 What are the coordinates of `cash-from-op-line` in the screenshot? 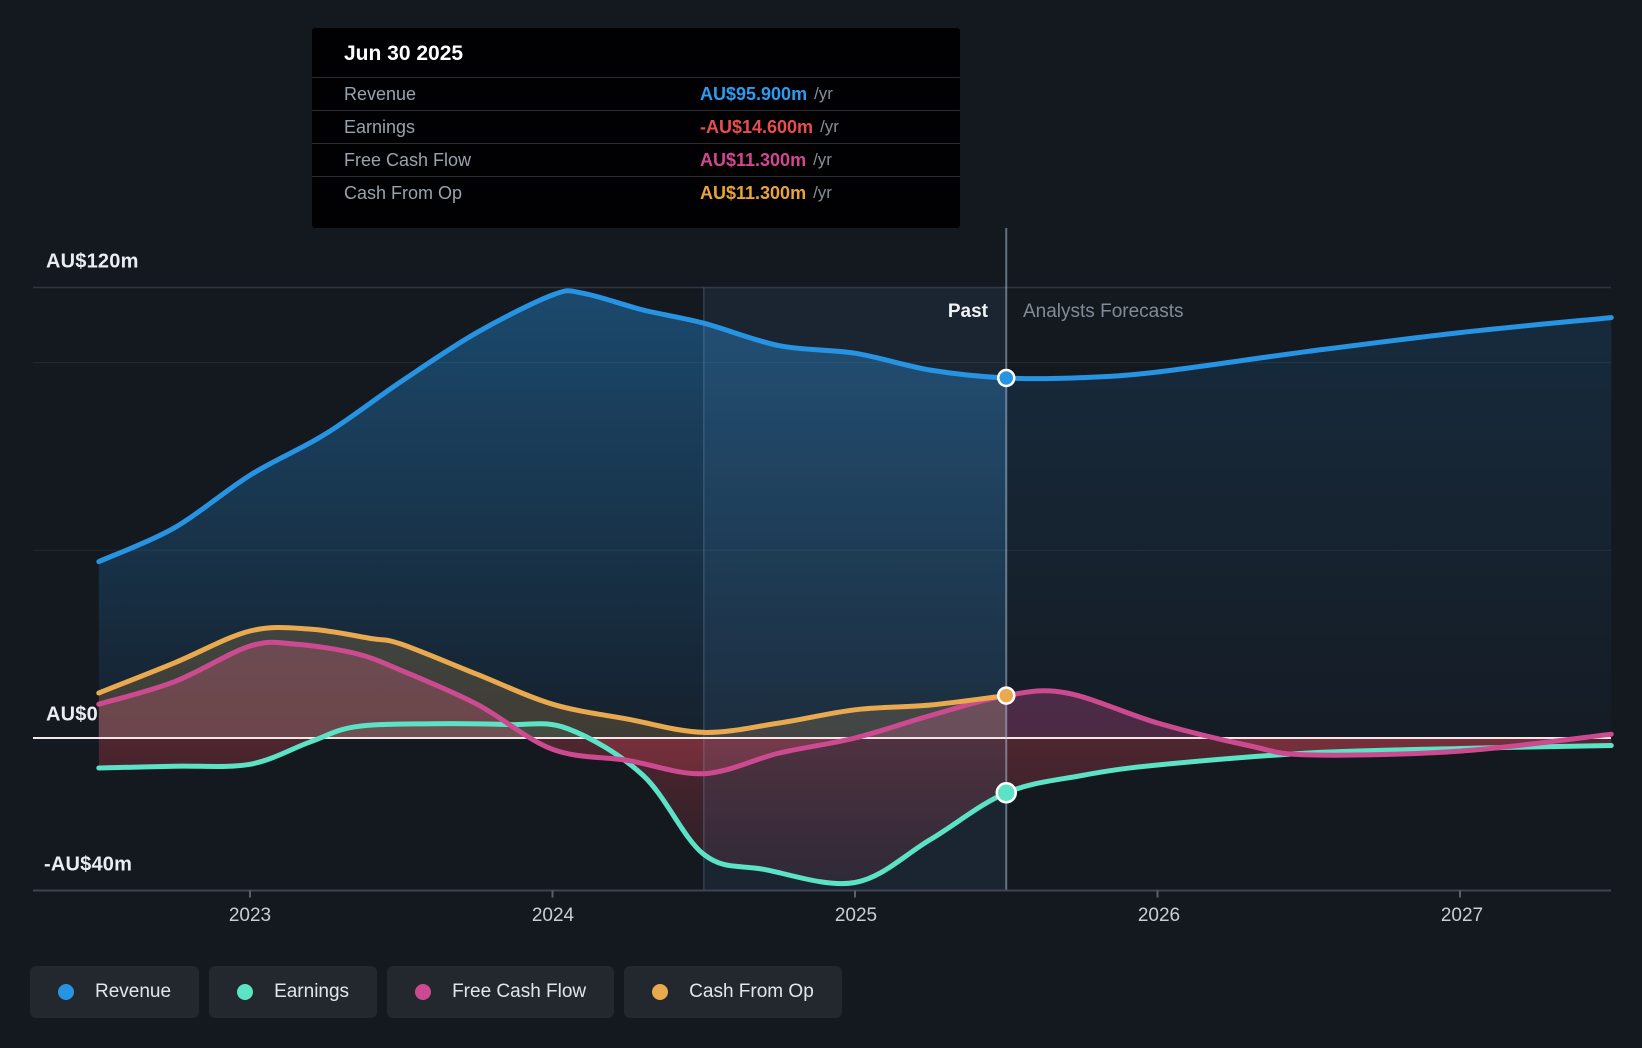 It's located at (552, 680).